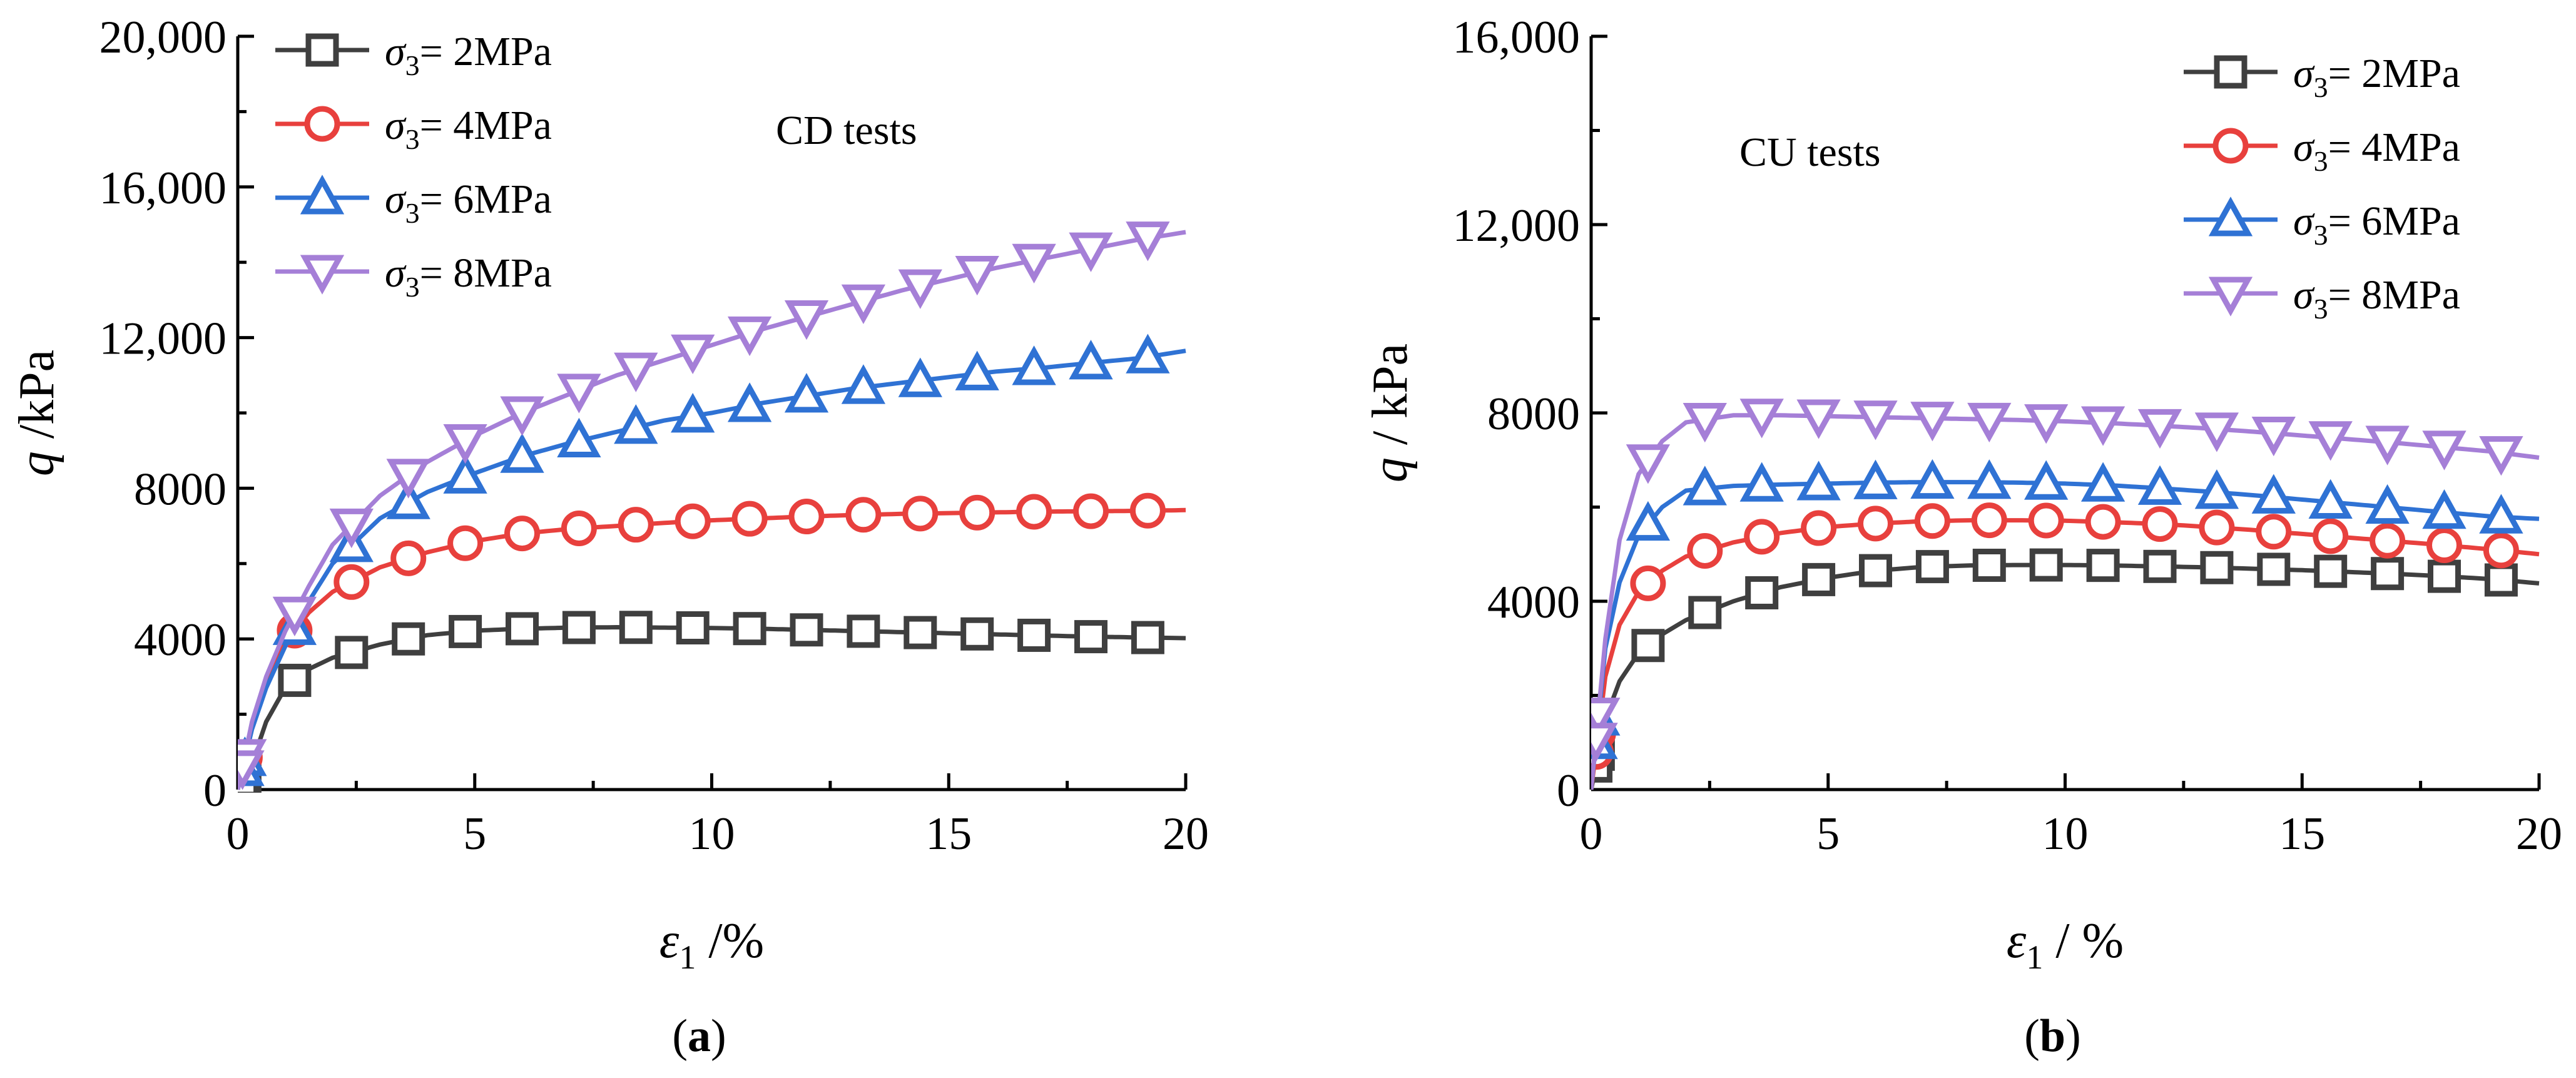  What do you see at coordinates (181, 489) in the screenshot?
I see `y-tick-label: 8000` at bounding box center [181, 489].